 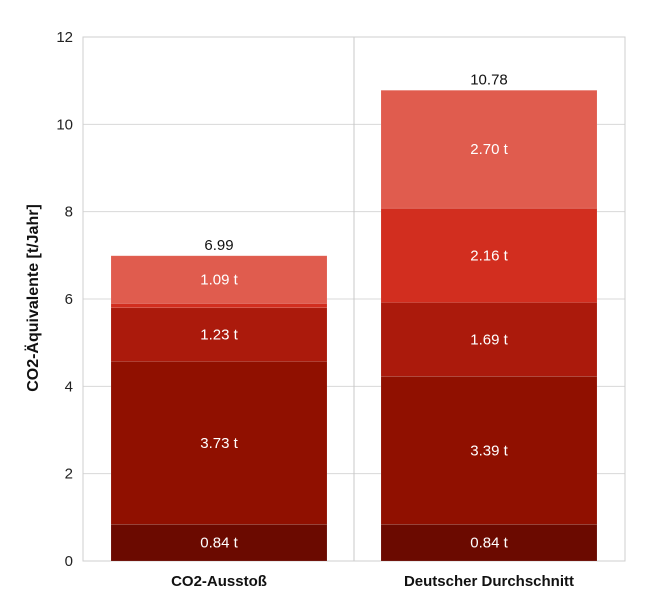 What do you see at coordinates (64, 124) in the screenshot?
I see `y-tick-label: 10` at bounding box center [64, 124].